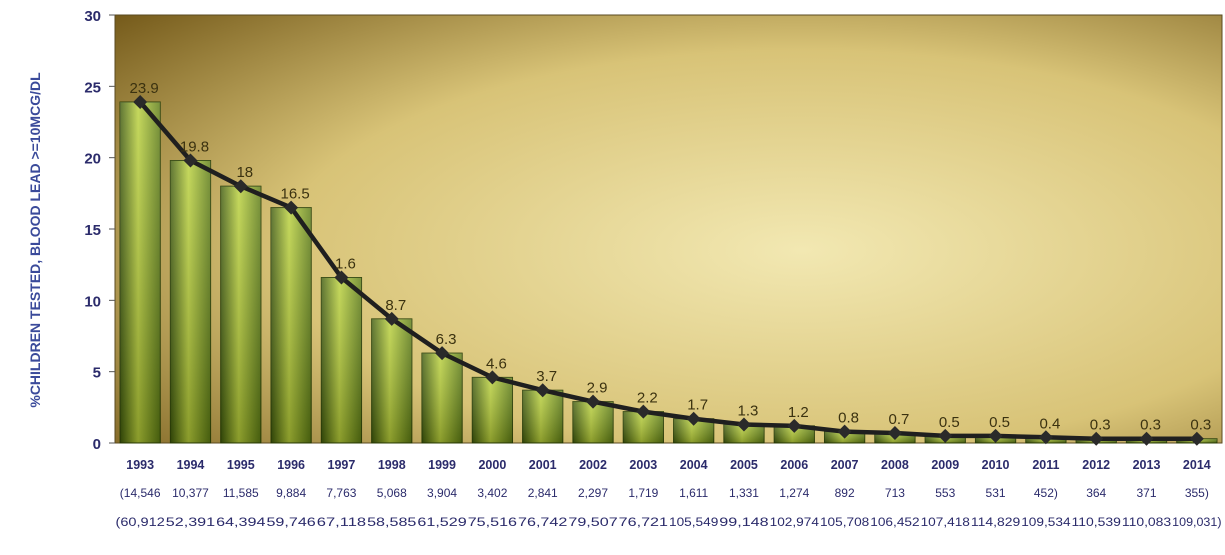 This screenshot has height=555, width=1225. I want to click on x-row3-label: 79,507, so click(592, 523).